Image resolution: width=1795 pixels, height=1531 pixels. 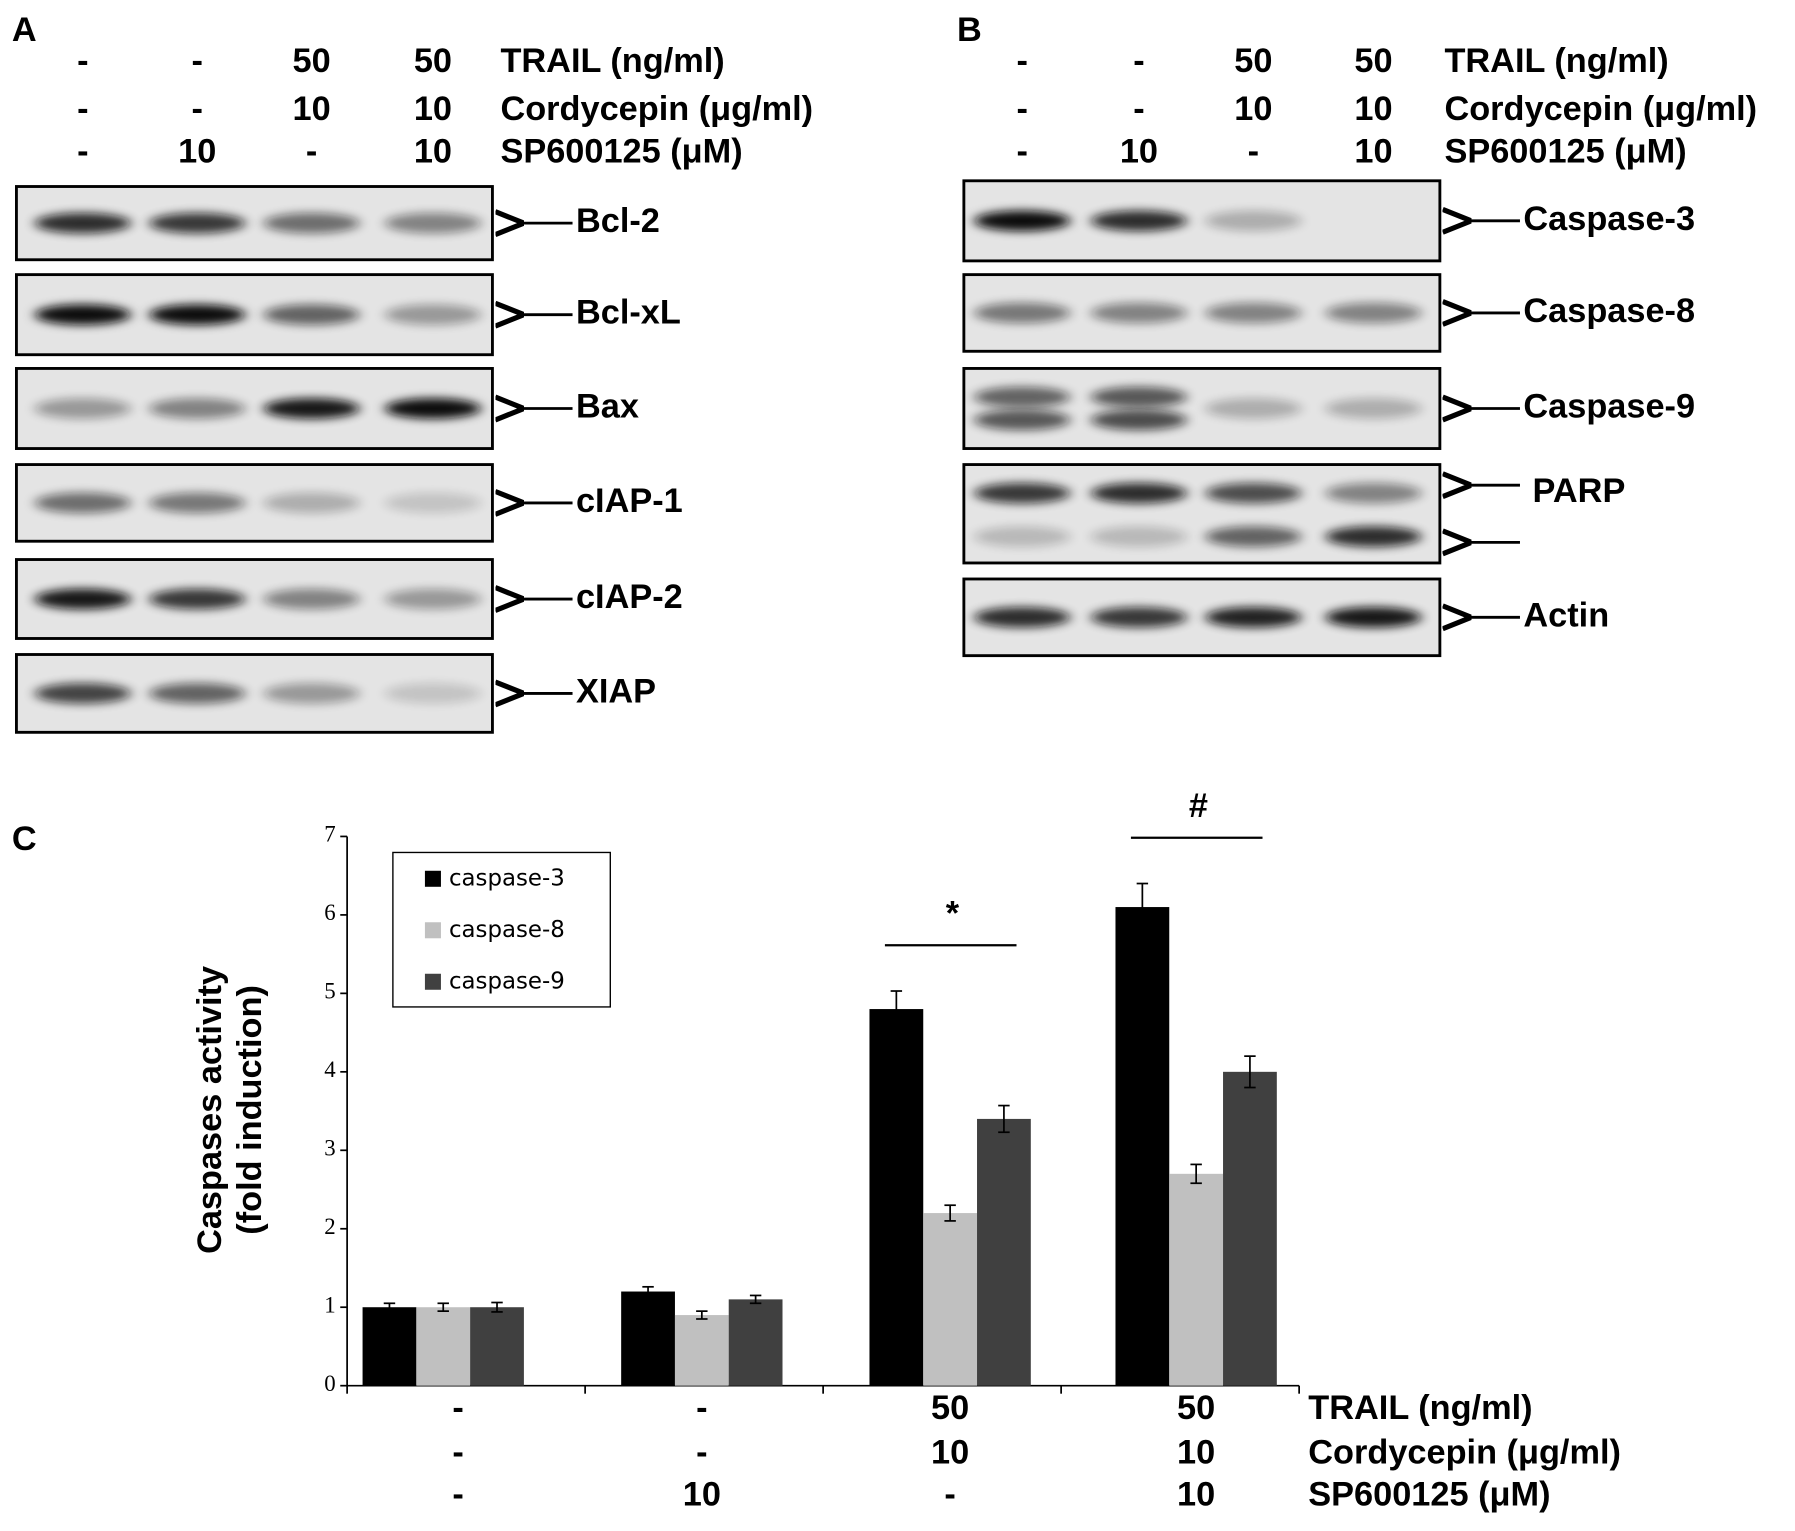 I want to click on panel-label: B, so click(x=969, y=30).